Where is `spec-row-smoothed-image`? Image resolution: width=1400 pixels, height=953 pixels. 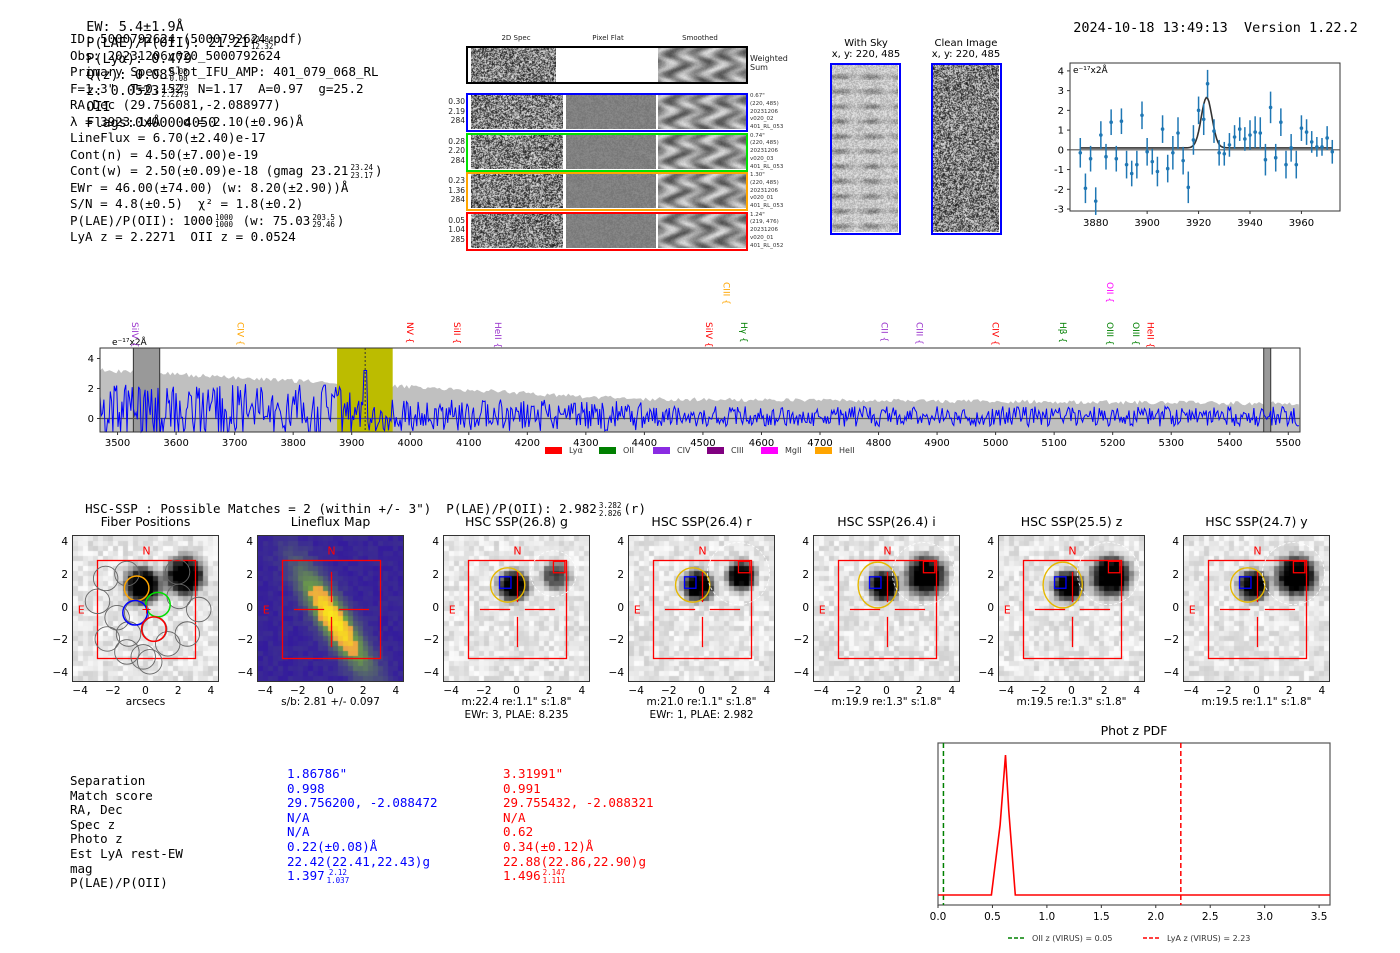
spec-row-smoothed-image is located at coordinates (702, 191).